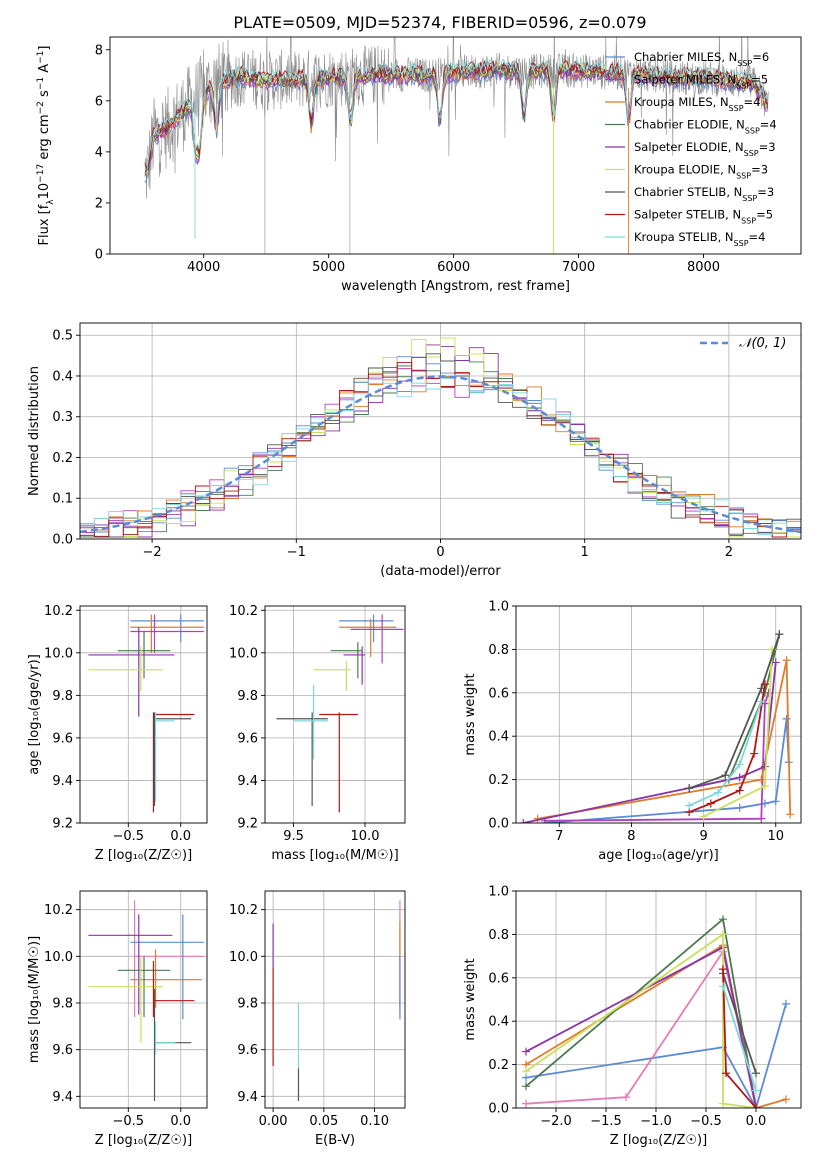 The height and width of the screenshot is (1170, 819). What do you see at coordinates (62, 336) in the screenshot?
I see `y-tick-label: 0.5` at bounding box center [62, 336].